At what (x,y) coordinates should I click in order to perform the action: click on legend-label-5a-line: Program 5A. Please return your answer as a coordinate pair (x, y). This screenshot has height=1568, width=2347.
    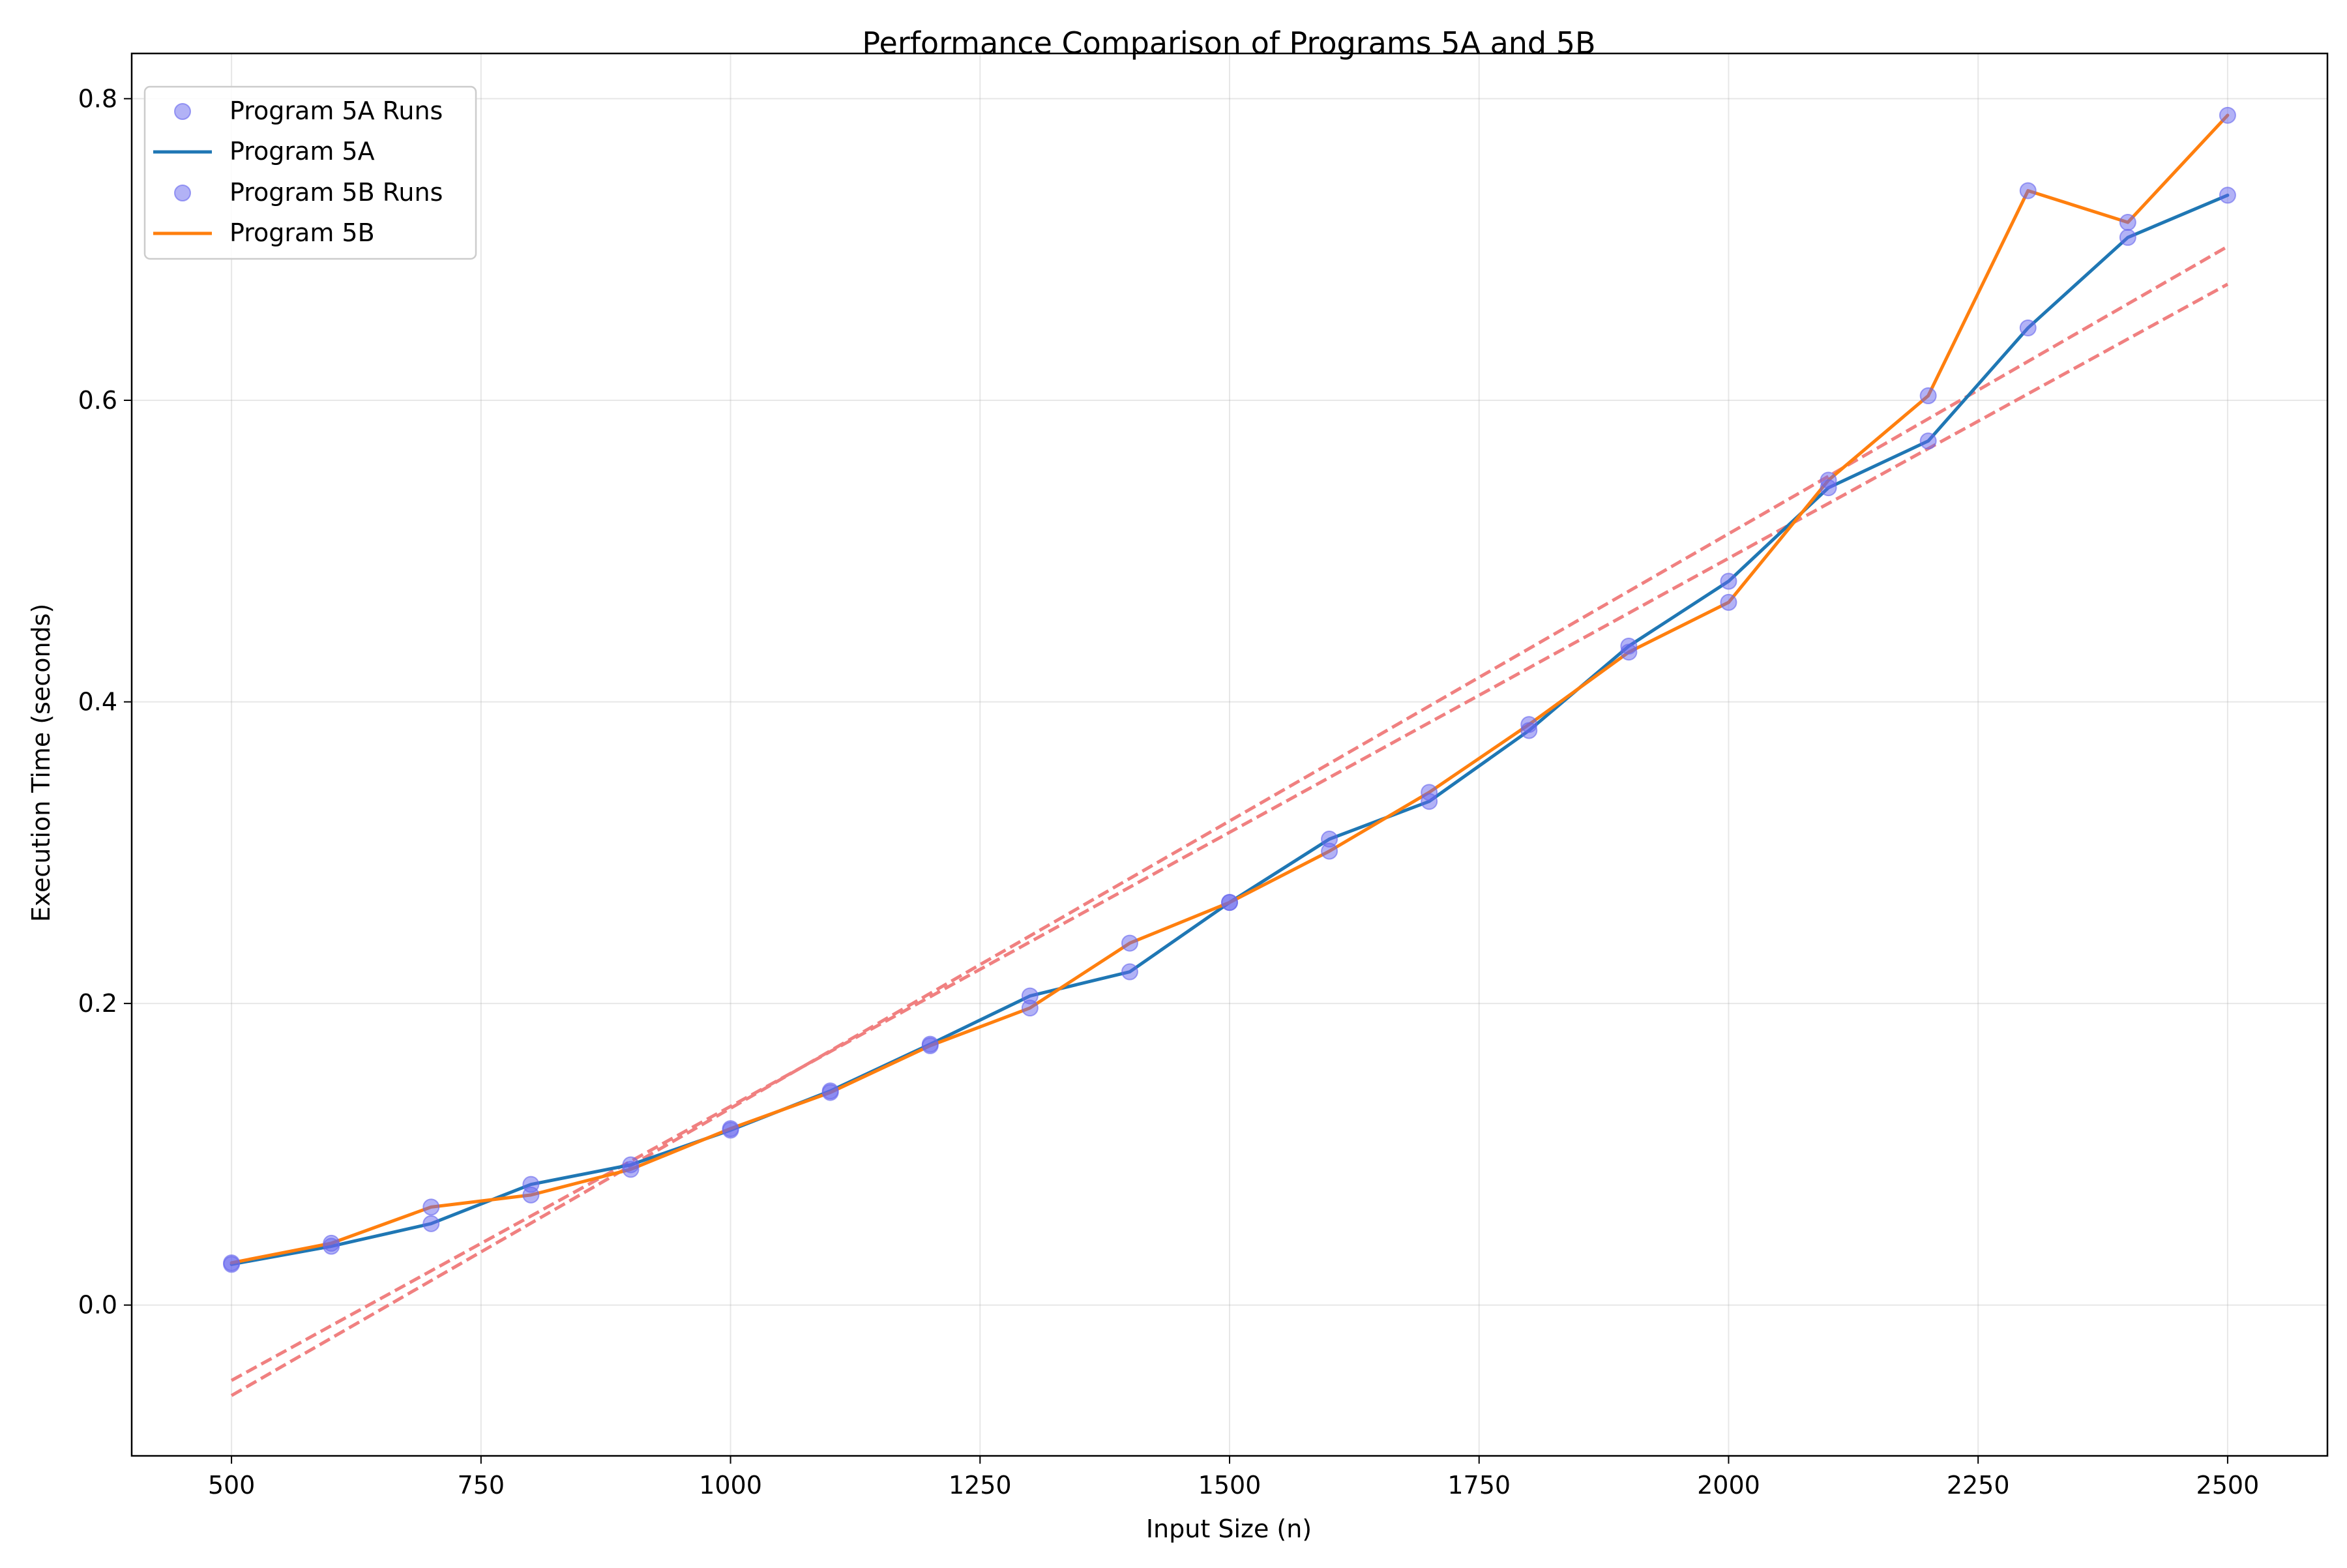
    Looking at the image, I should click on (302, 152).